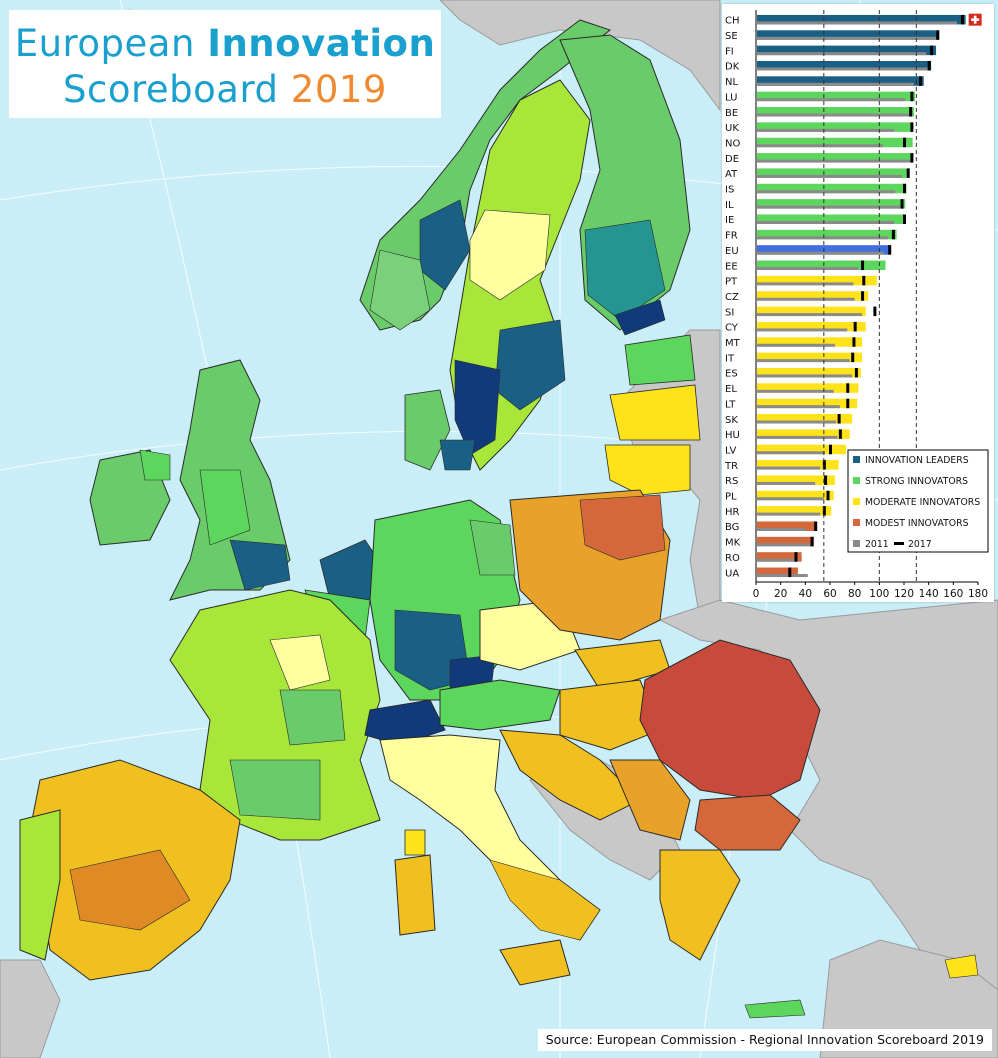 The image size is (998, 1058). Describe the element at coordinates (747, 822) in the screenshot. I see `bulgaria` at that location.